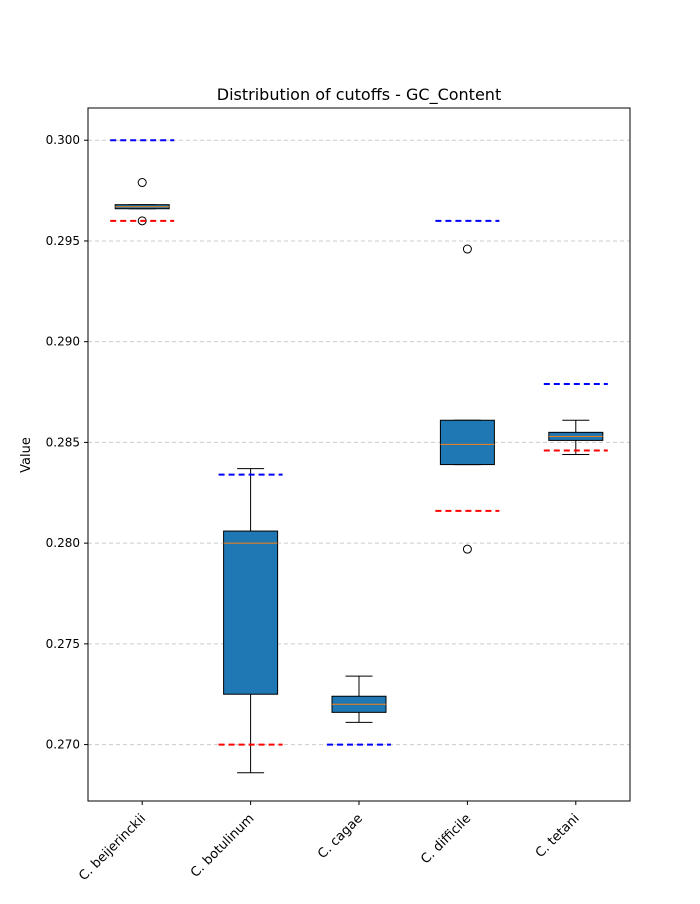 This screenshot has height=904, width=700. What do you see at coordinates (63, 543) in the screenshot?
I see `y-tick-label: 0.280` at bounding box center [63, 543].